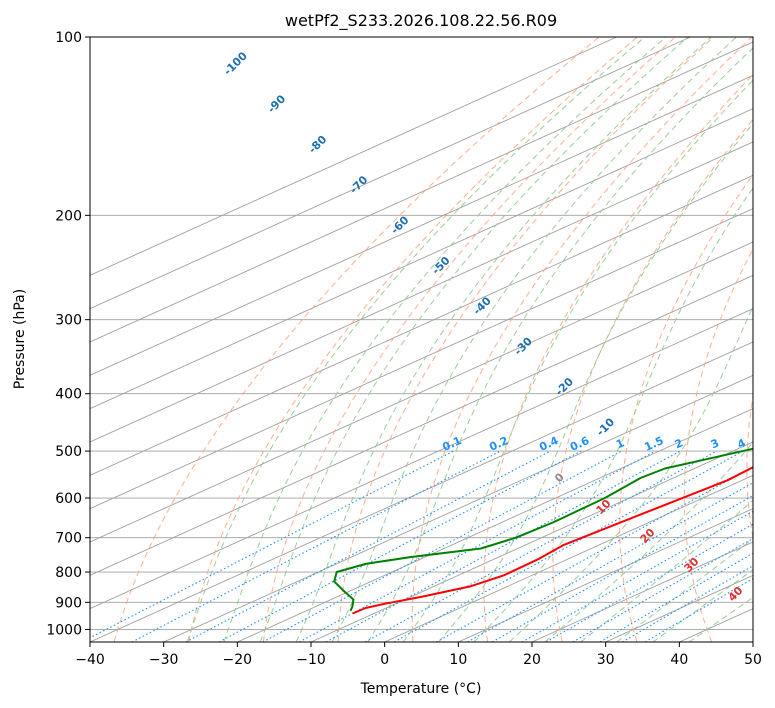  What do you see at coordinates (606, 660) in the screenshot?
I see `x-tick-label: 30` at bounding box center [606, 660].